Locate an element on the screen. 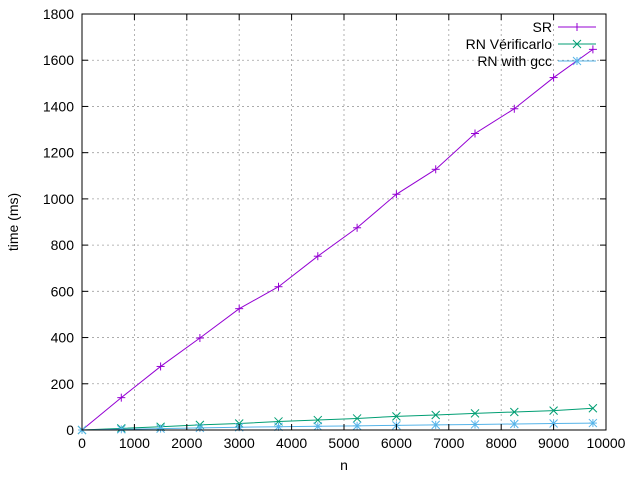 This screenshot has width=640, height=480. x-tick-label: 0 is located at coordinates (82, 443).